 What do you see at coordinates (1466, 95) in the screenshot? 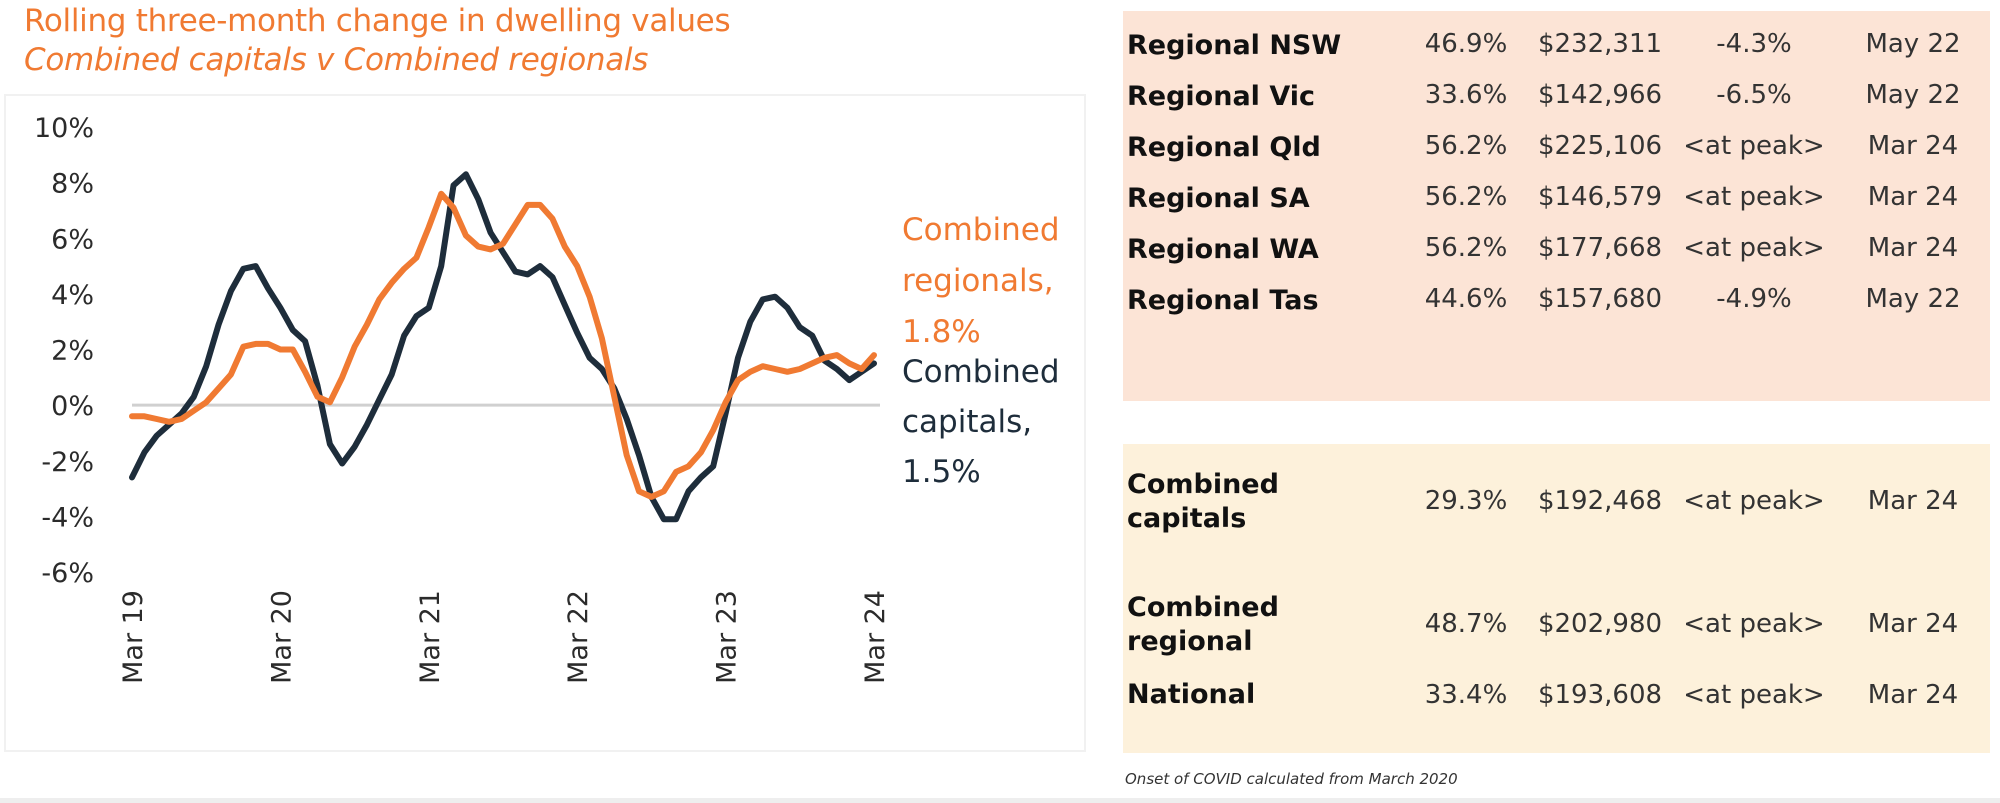
I see `growth-since-covid: 33.6%` at bounding box center [1466, 95].